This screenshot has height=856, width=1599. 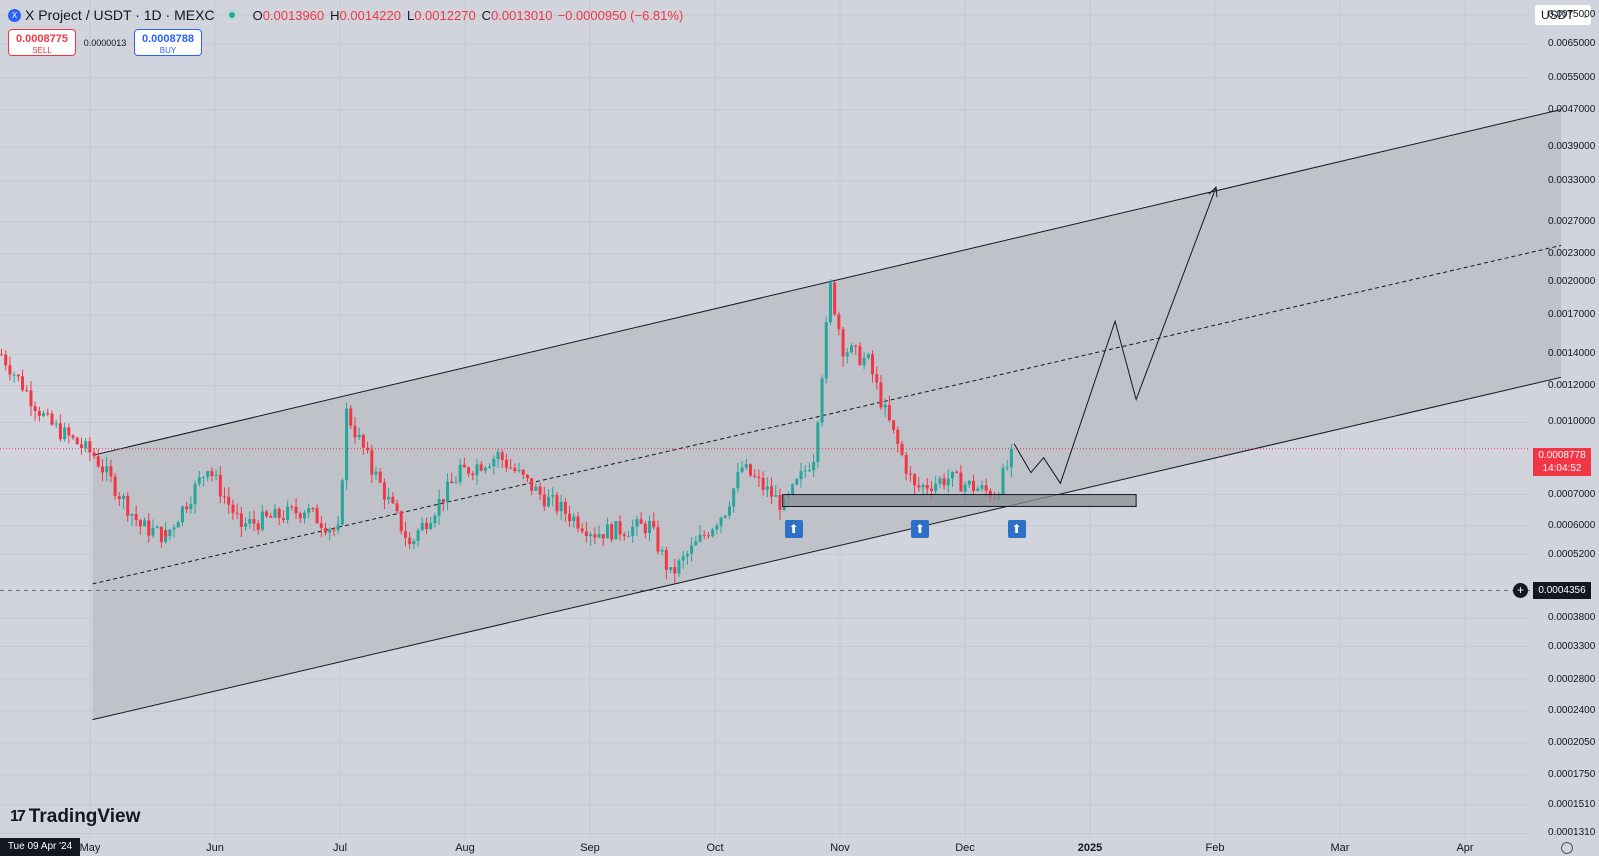 What do you see at coordinates (1213, 192) in the screenshot?
I see `projection-arrowhead` at bounding box center [1213, 192].